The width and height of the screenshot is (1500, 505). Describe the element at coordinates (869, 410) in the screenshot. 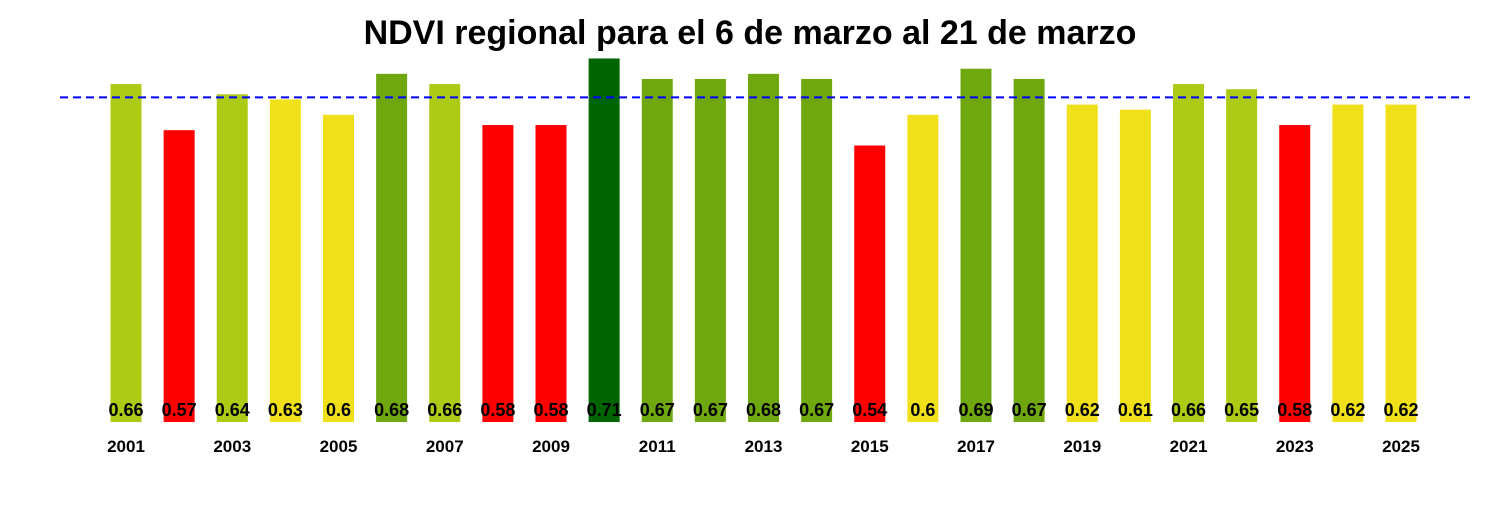

I see `data-label-2015: 0.54` at that location.